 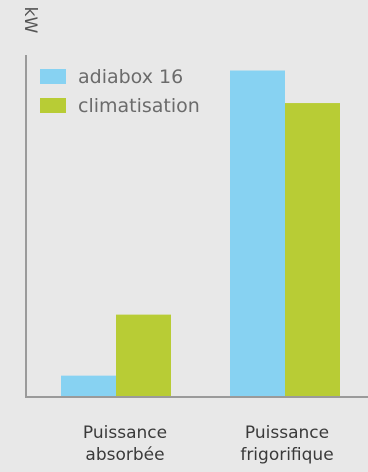 What do you see at coordinates (312, 249) in the screenshot?
I see `bar-climatisation-frigorifique` at bounding box center [312, 249].